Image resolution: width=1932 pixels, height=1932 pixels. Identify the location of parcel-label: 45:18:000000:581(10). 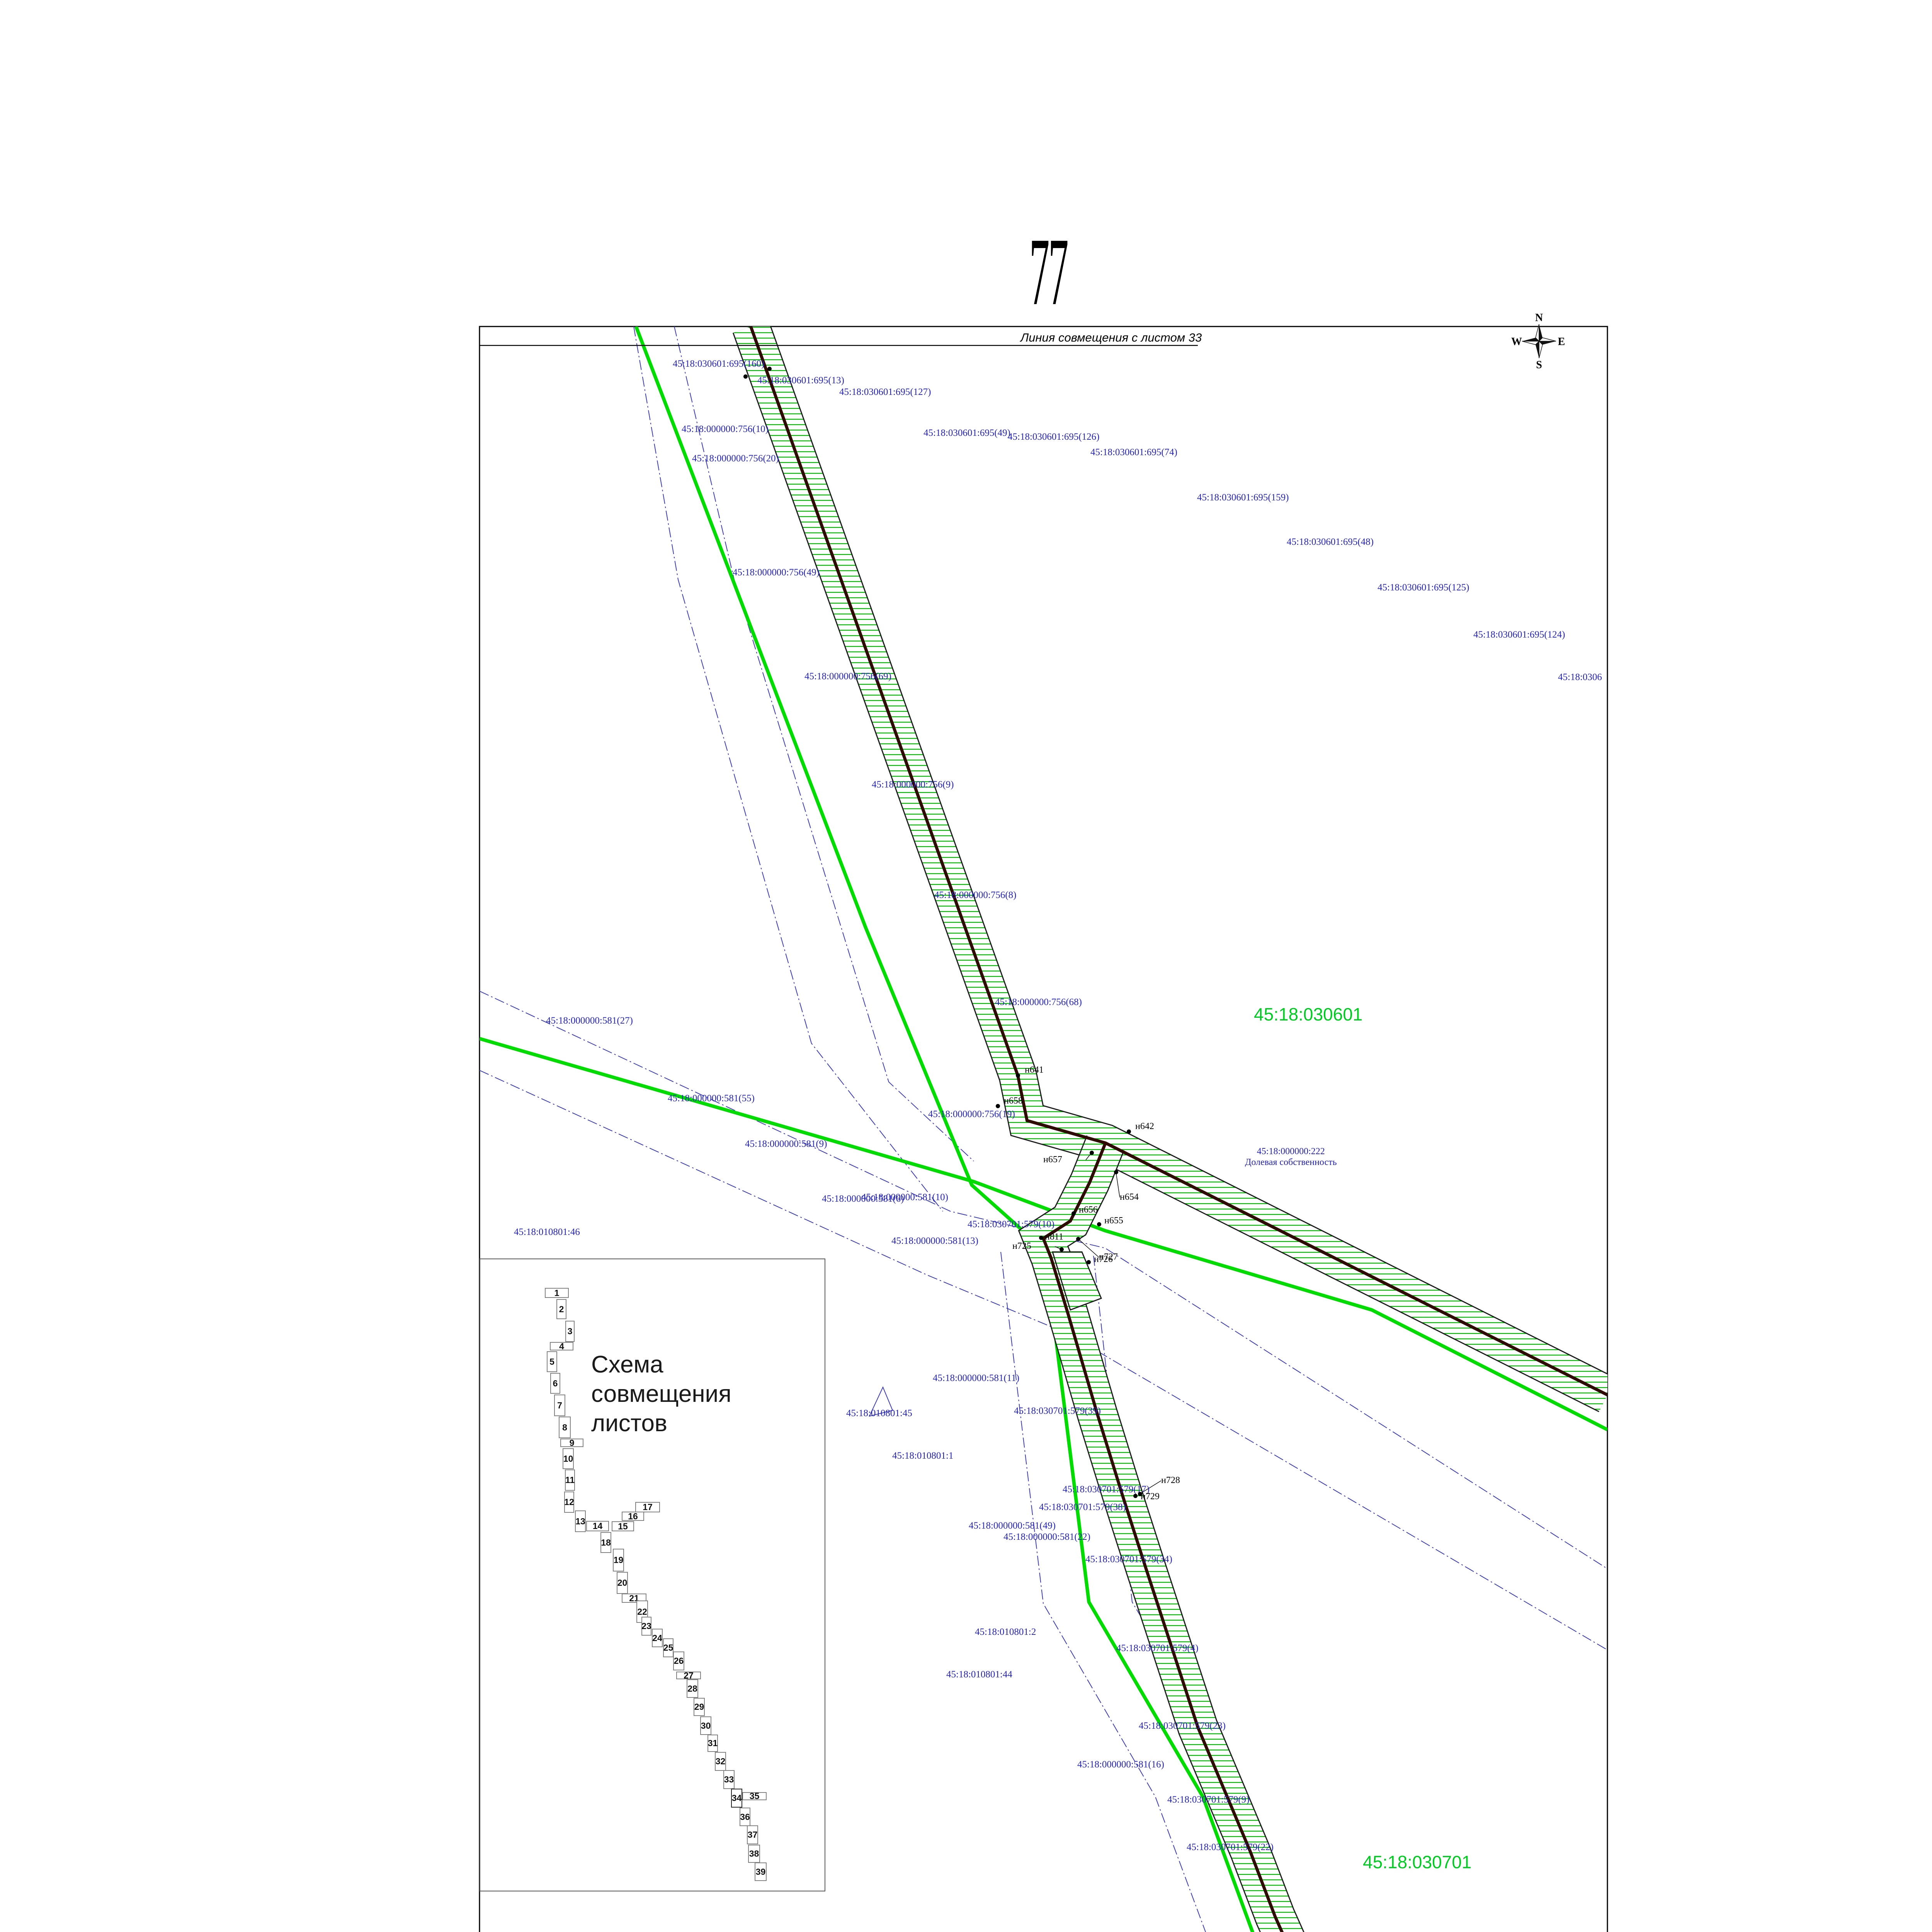
(905, 1197).